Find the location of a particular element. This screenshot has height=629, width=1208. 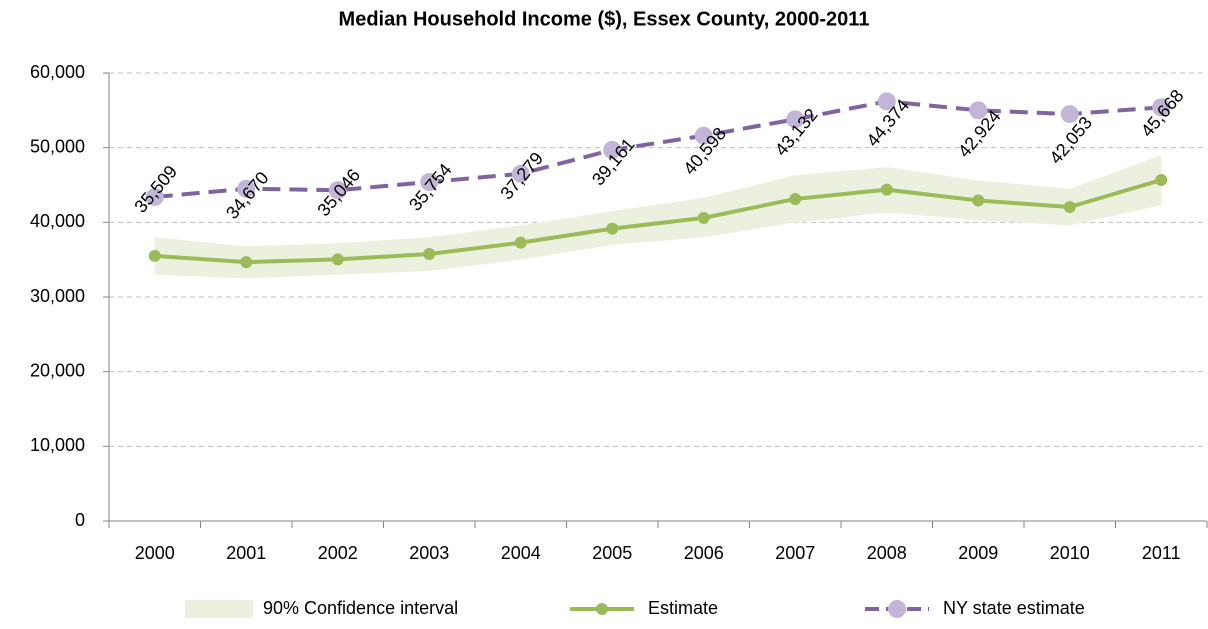

data-label: 35,046 is located at coordinates (338, 192).